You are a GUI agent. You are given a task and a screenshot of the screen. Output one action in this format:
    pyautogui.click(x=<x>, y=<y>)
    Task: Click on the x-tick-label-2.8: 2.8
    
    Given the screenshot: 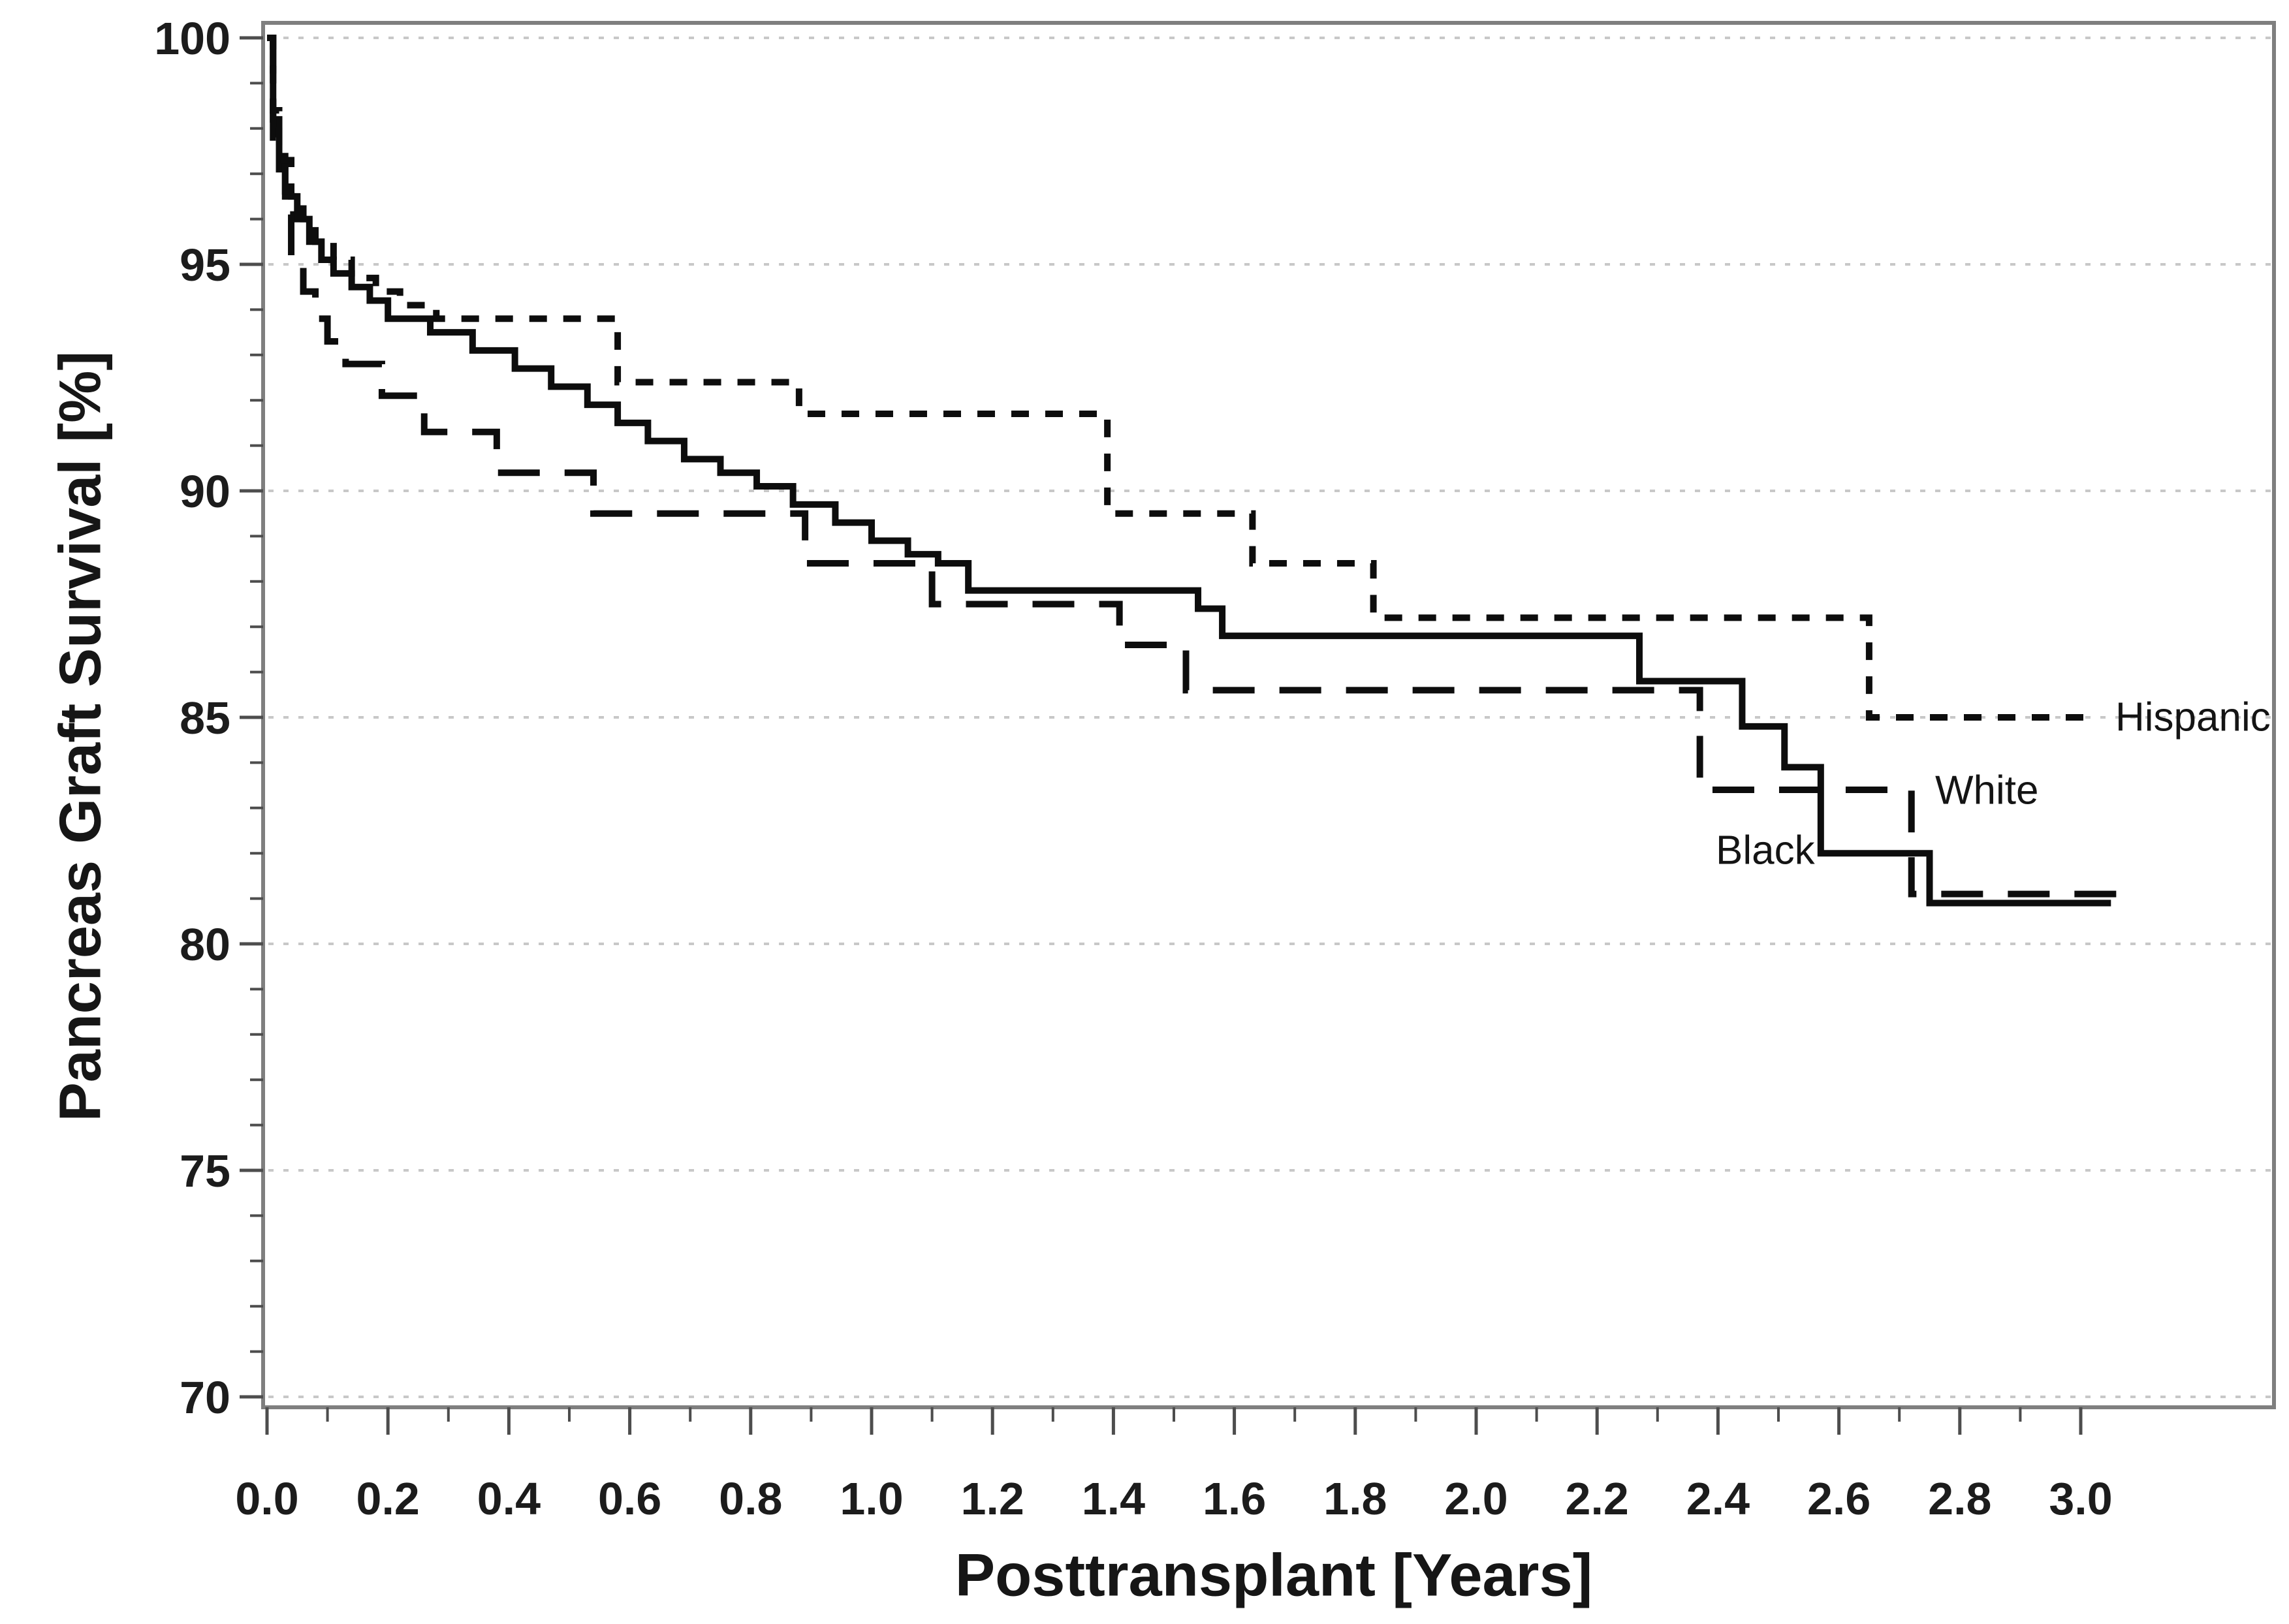 What is the action you would take?
    pyautogui.click(x=1959, y=1498)
    